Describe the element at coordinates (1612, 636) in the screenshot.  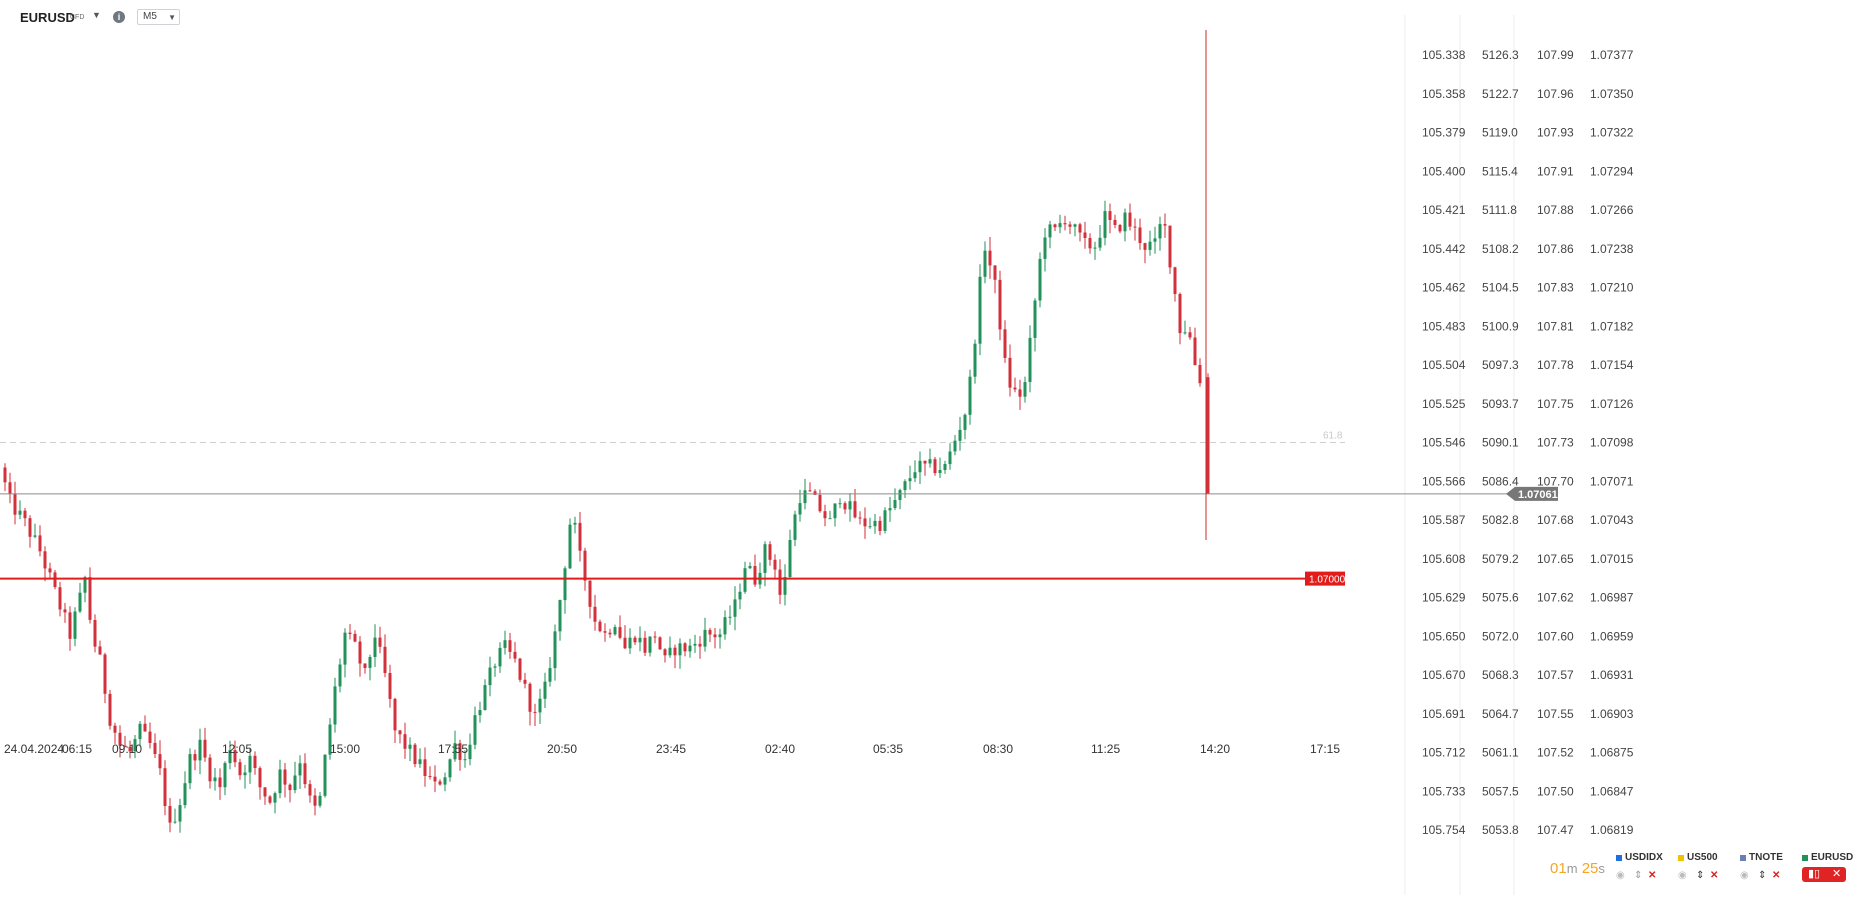
I see `axis-tick-label: 1.06959` at that location.